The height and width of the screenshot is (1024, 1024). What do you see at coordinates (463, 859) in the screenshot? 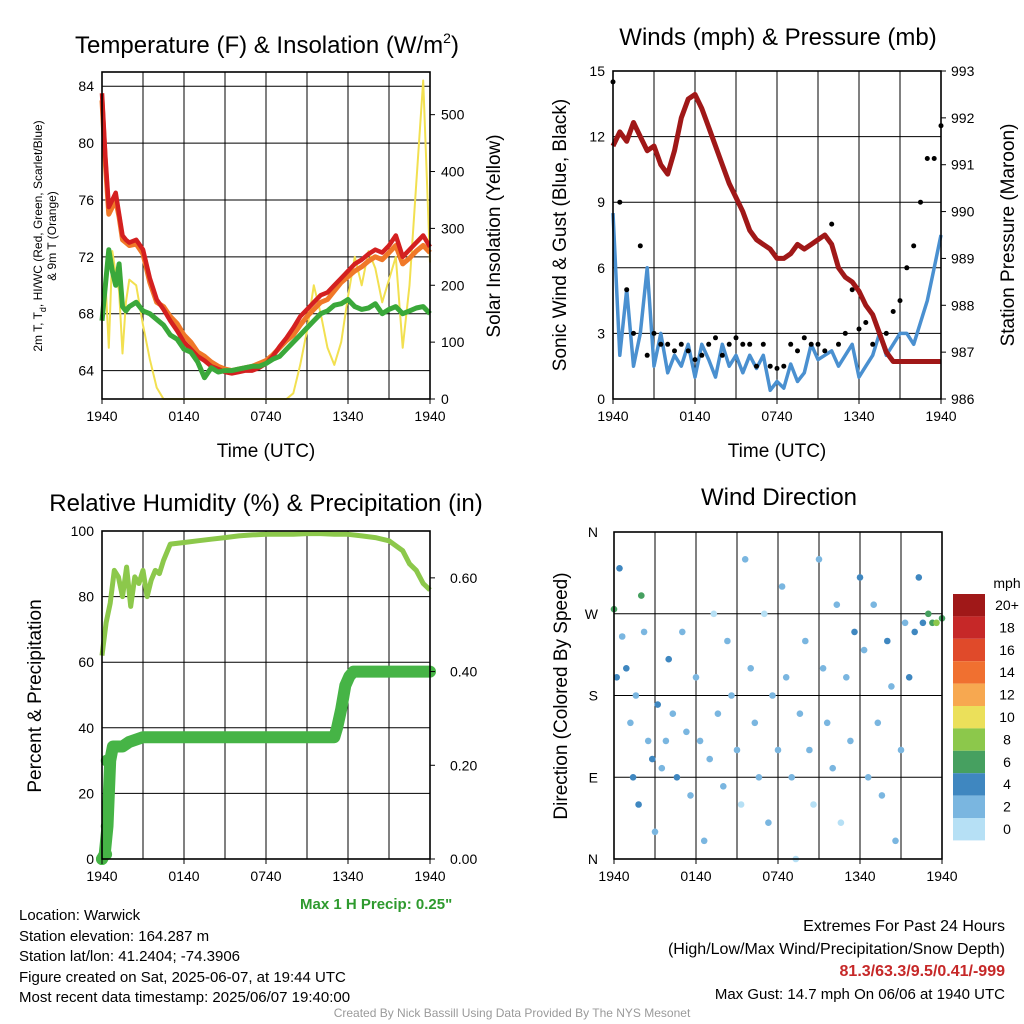
I see `y2-tick-label: 0.00` at bounding box center [463, 859].